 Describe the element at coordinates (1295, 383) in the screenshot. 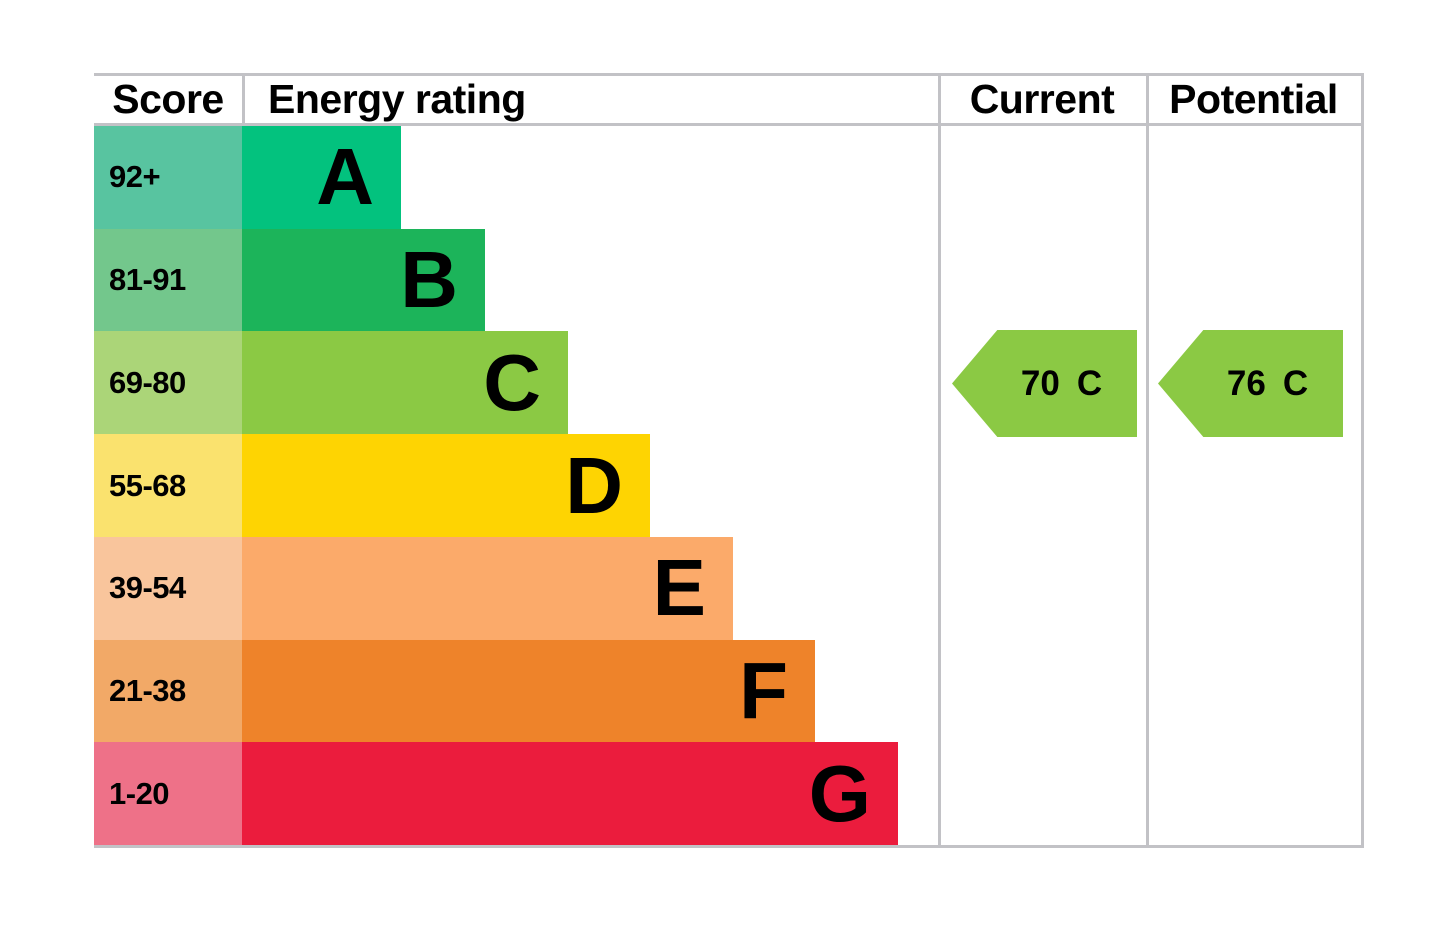

I see `potential-rating-letter: C` at that location.